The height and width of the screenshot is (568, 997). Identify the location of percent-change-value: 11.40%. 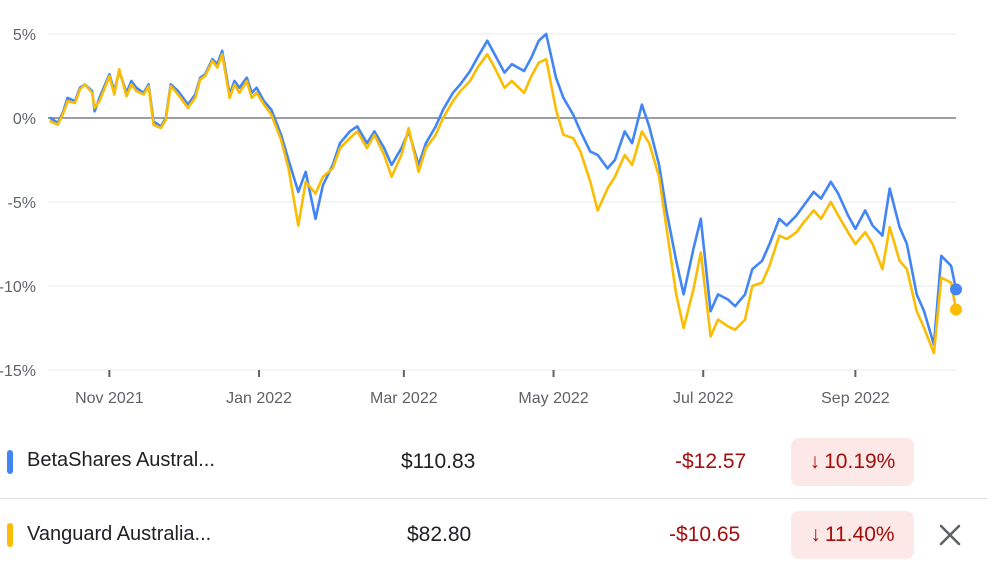
(859, 534).